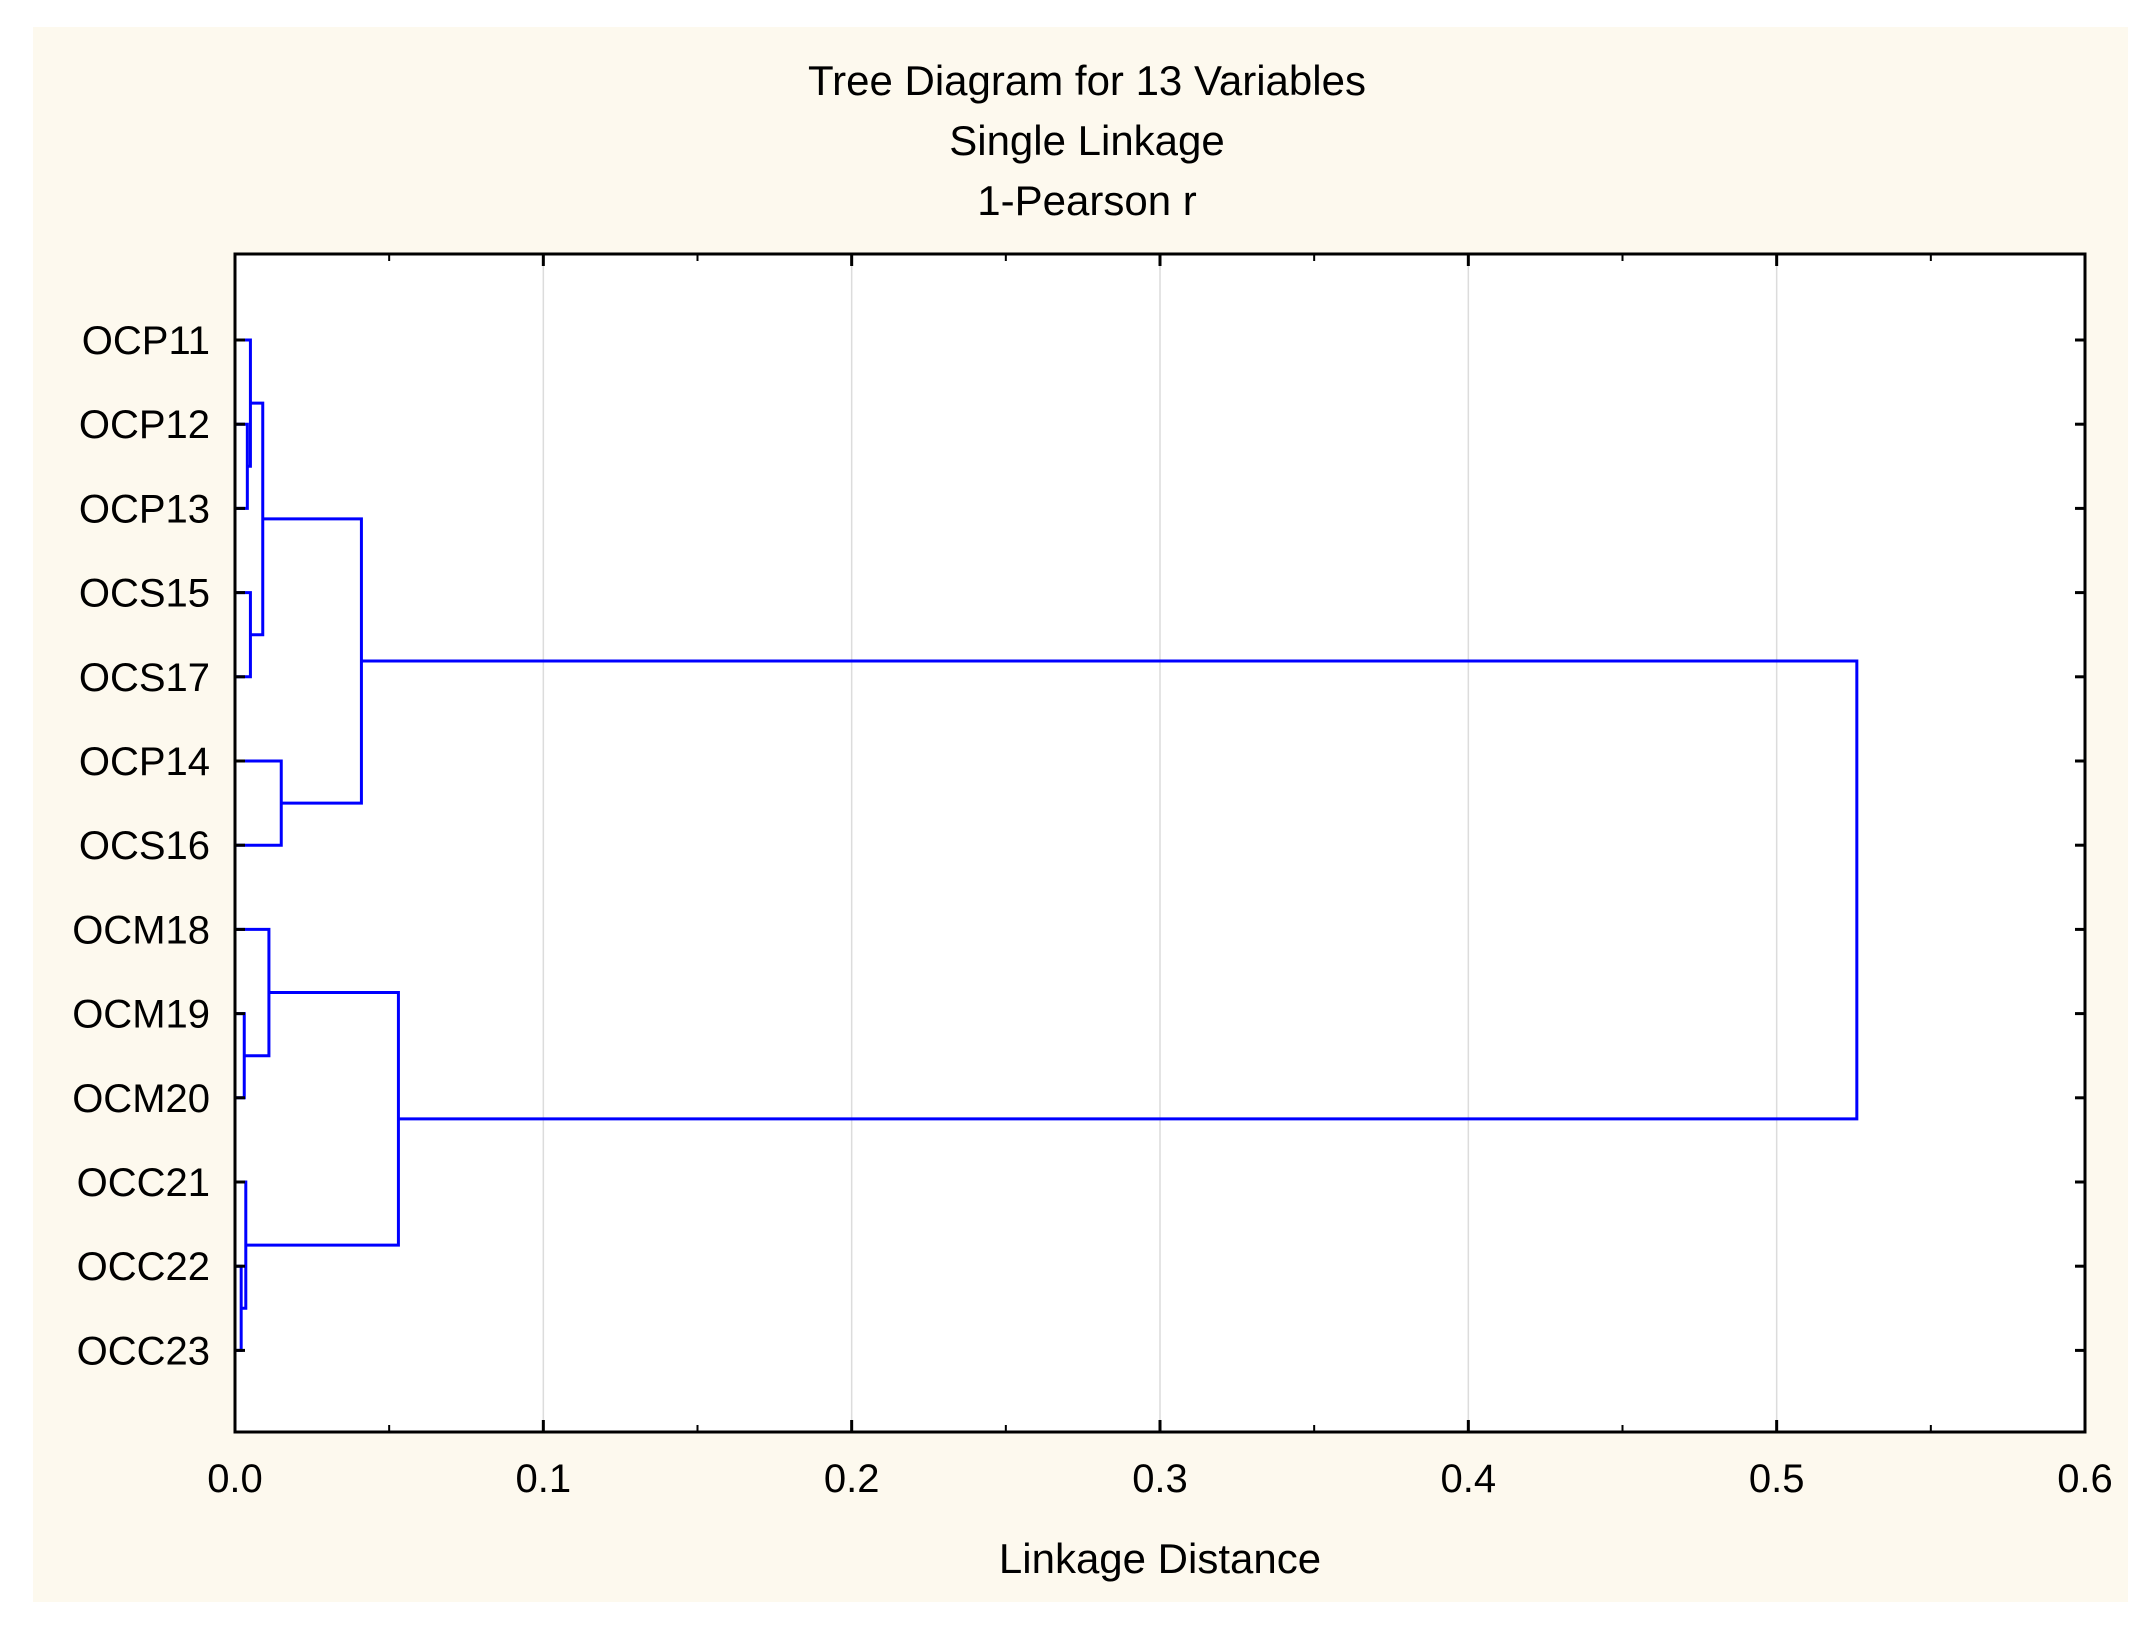 The image size is (2155, 1625). I want to click on leaf-label: OCM20, so click(141, 1099).